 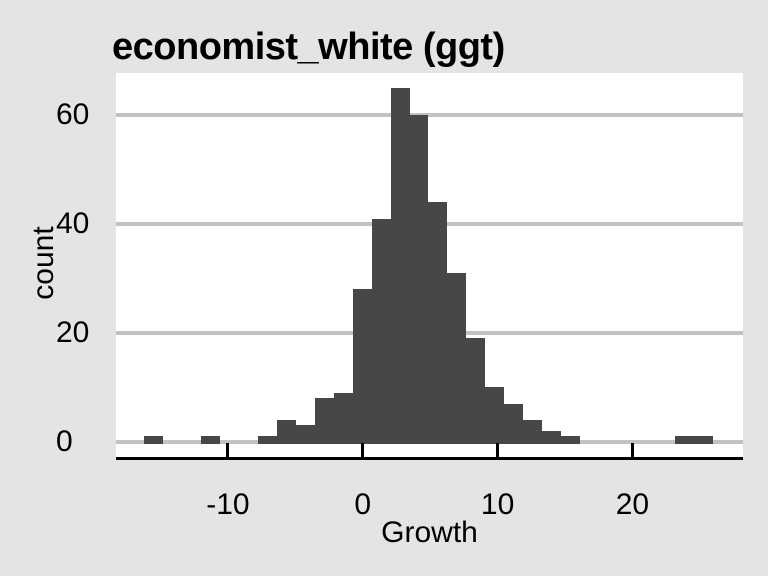 What do you see at coordinates (632, 504) in the screenshot?
I see `x-tick-label: 20` at bounding box center [632, 504].